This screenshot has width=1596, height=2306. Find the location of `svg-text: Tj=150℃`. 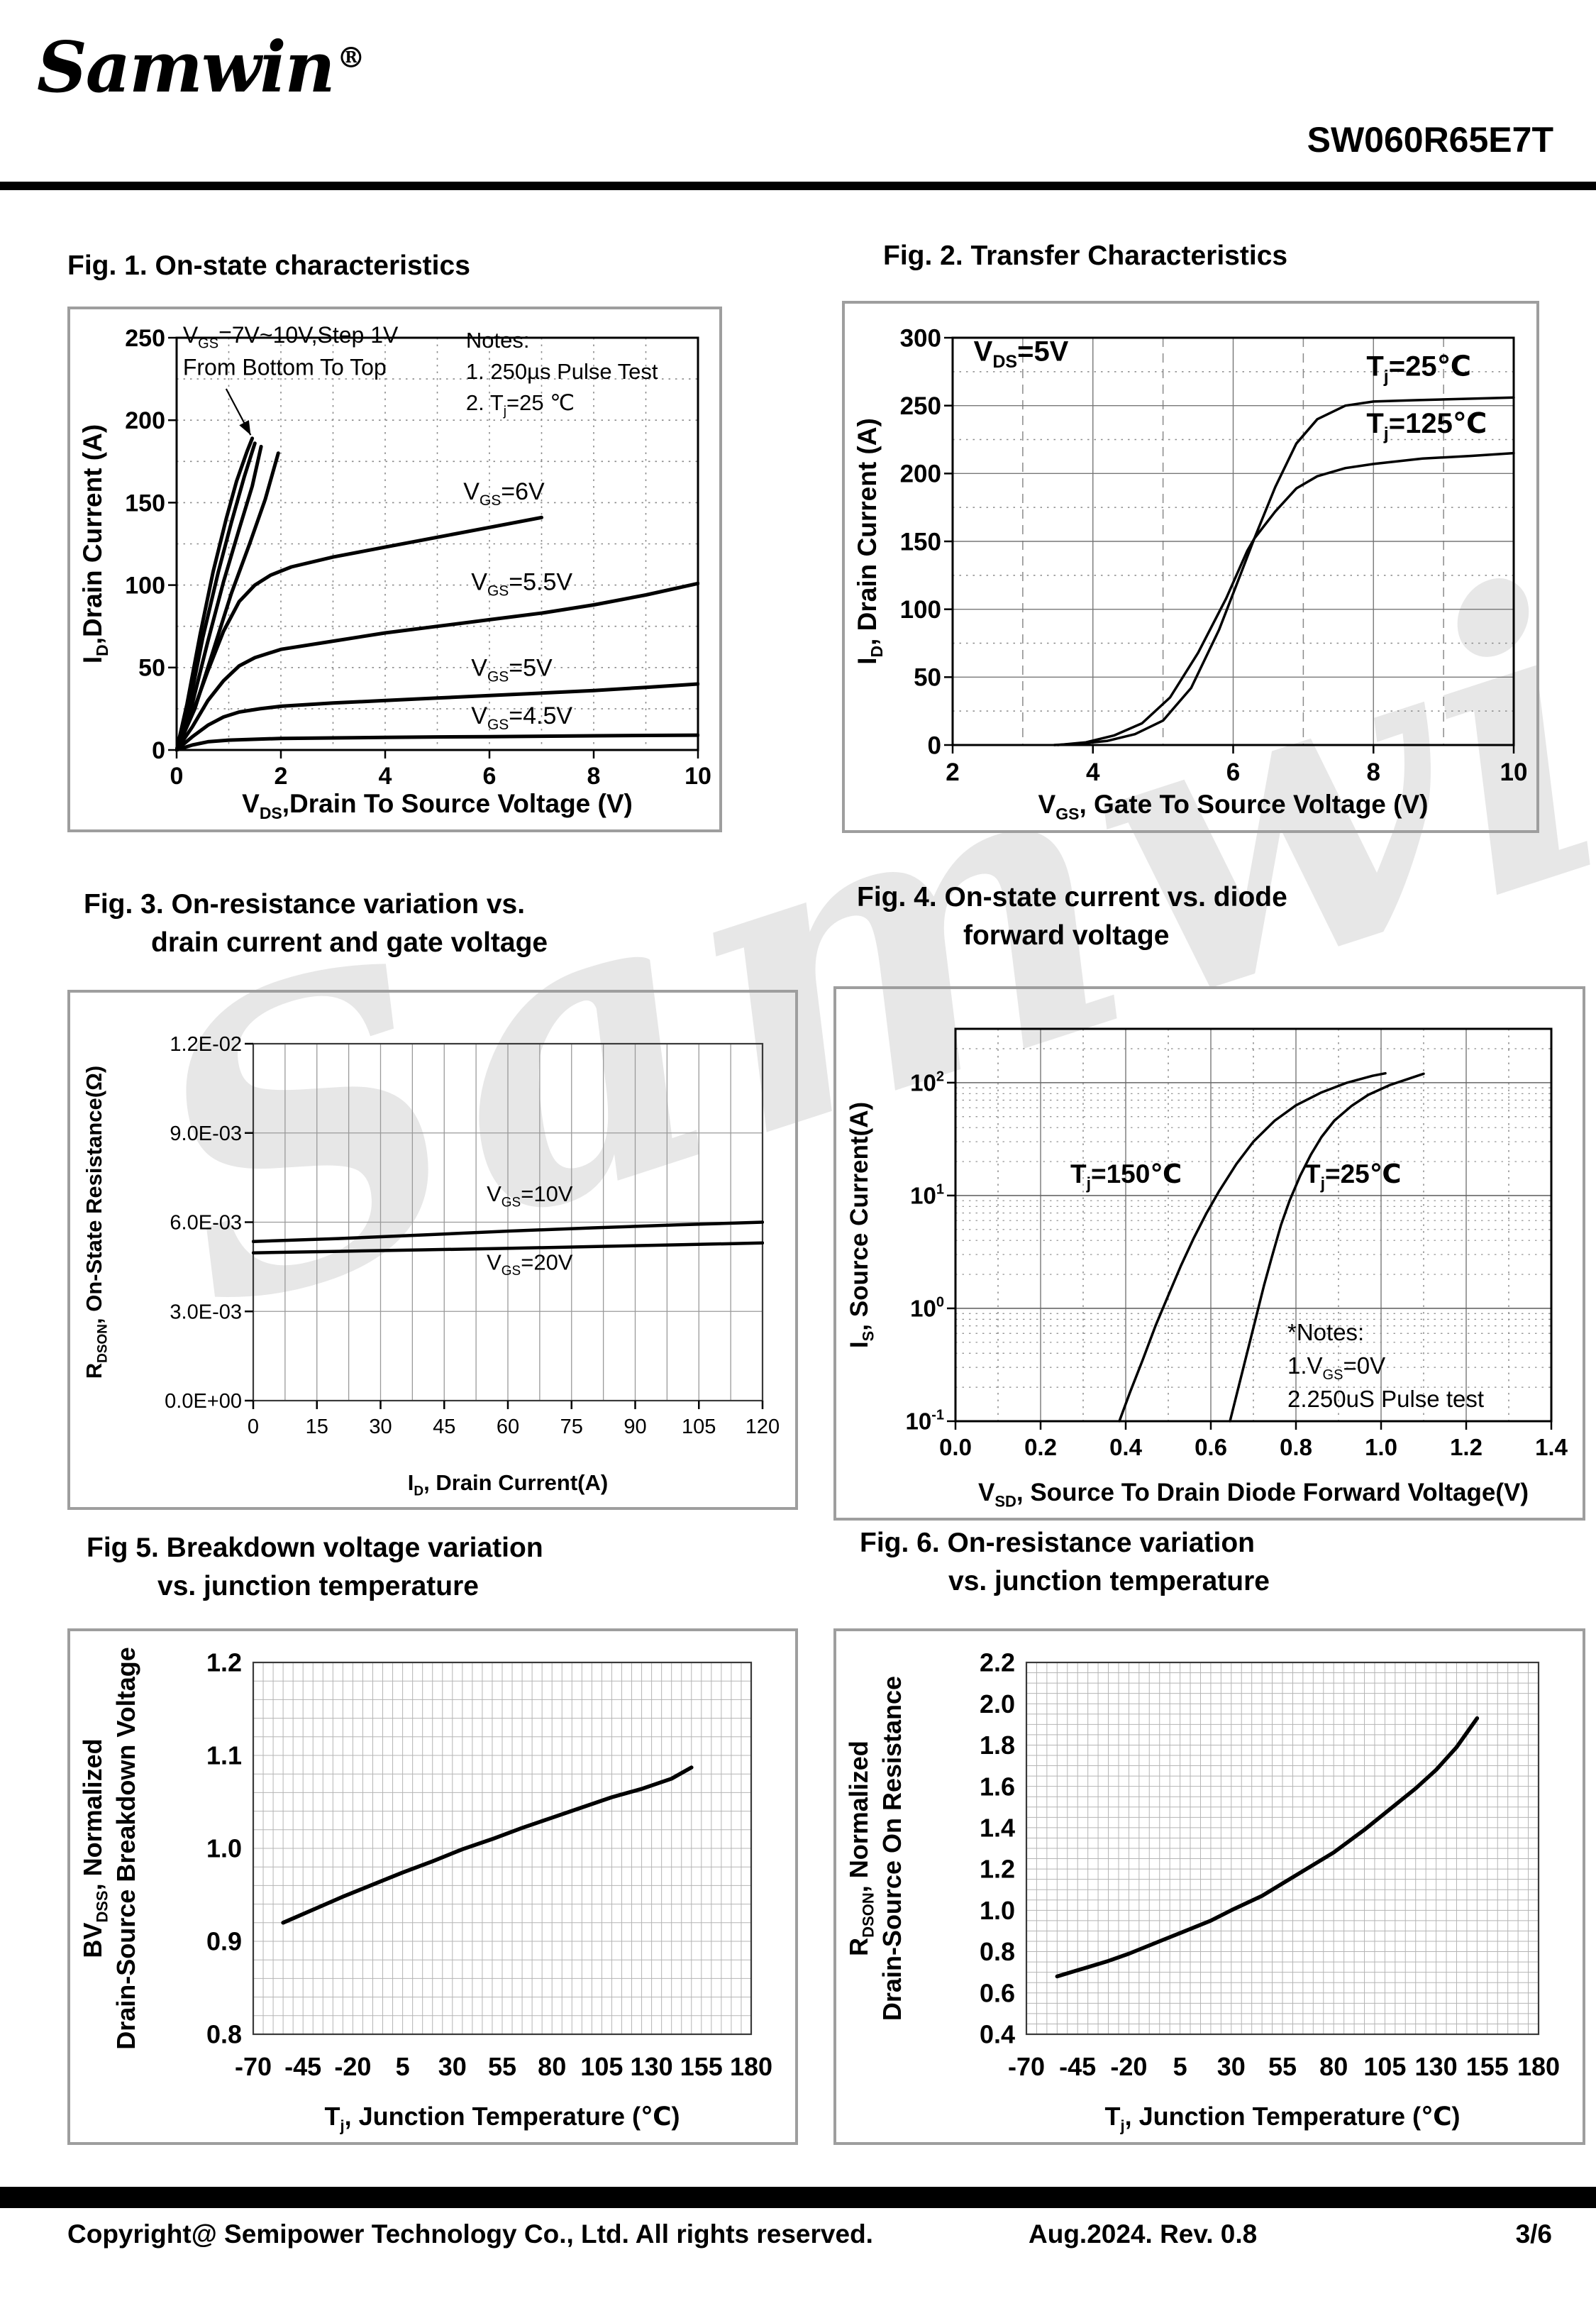

svg-text: Tj=150℃ is located at coordinates (1126, 1176).